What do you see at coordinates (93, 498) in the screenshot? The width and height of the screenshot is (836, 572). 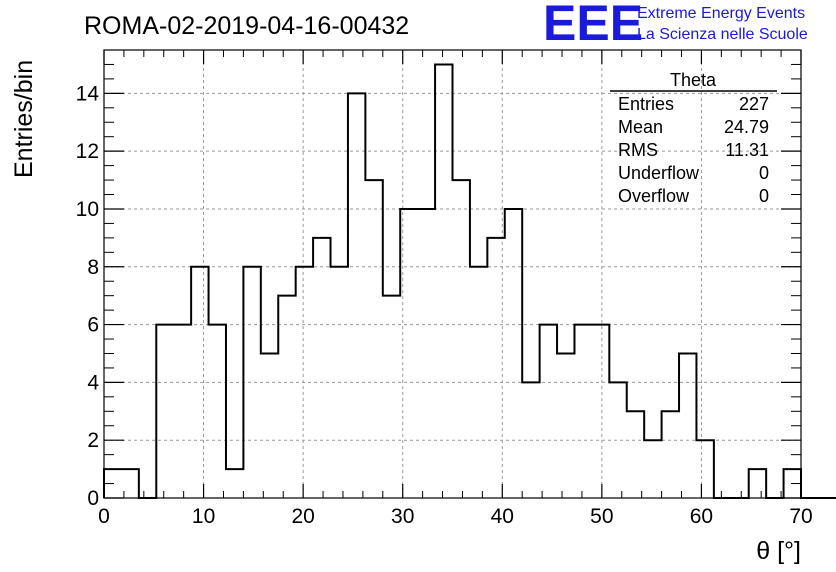 I see `y-tick-label: 0` at bounding box center [93, 498].